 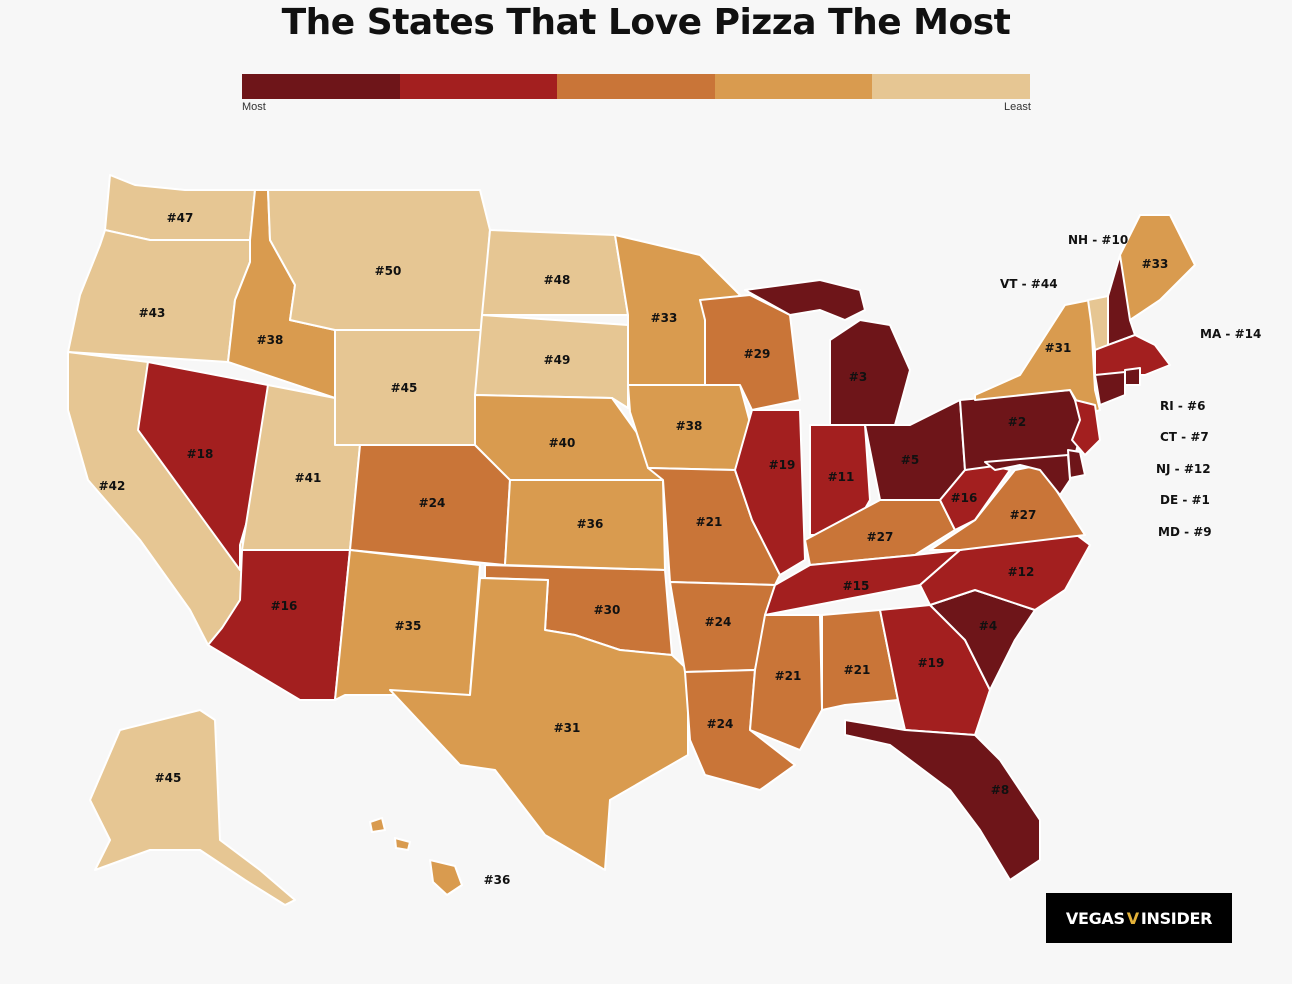 I want to click on callout-label-md: MD - #9, so click(x=1185, y=532).